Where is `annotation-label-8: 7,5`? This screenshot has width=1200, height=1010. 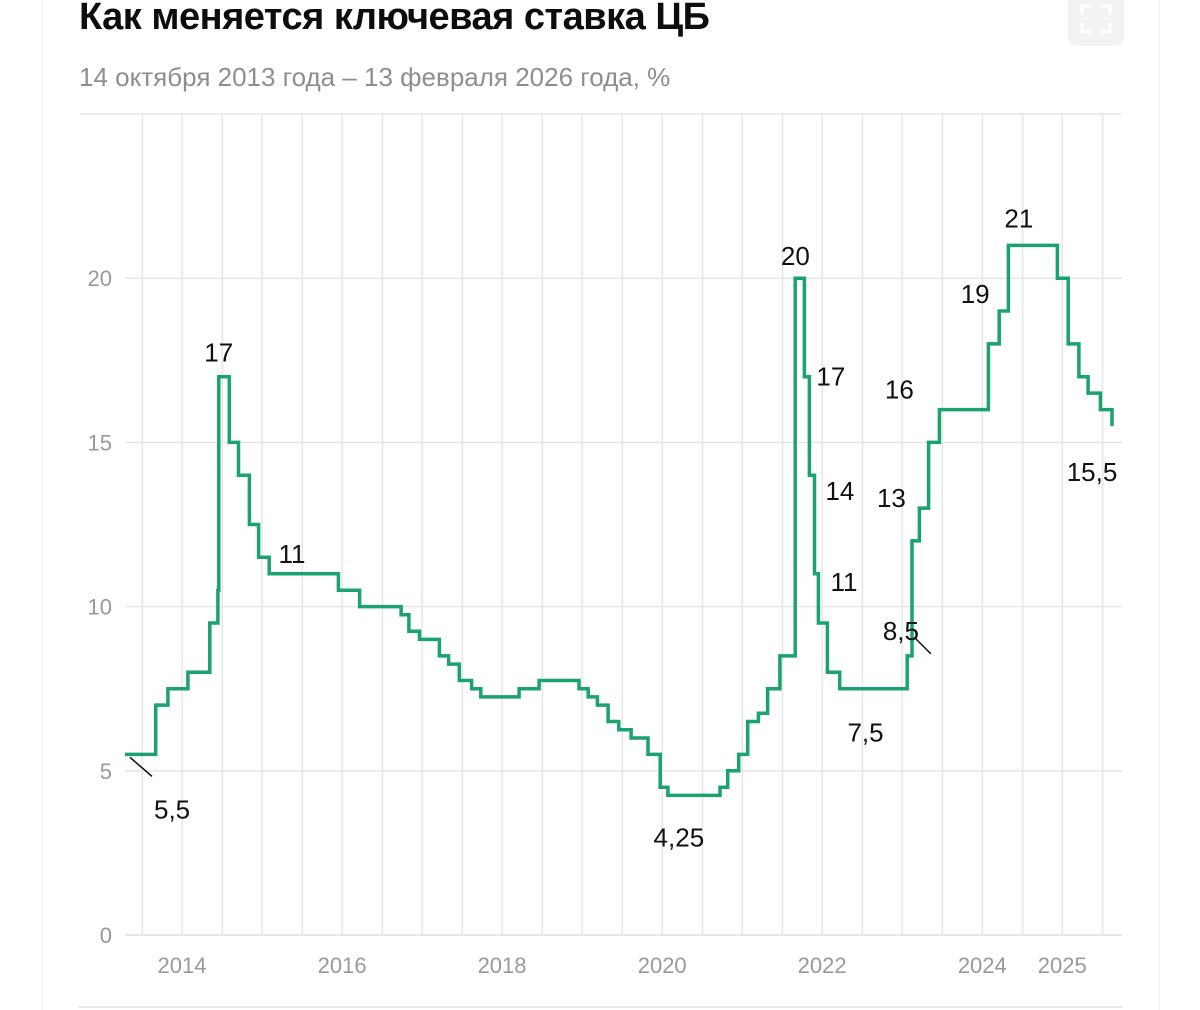
annotation-label-8: 7,5 is located at coordinates (865, 733).